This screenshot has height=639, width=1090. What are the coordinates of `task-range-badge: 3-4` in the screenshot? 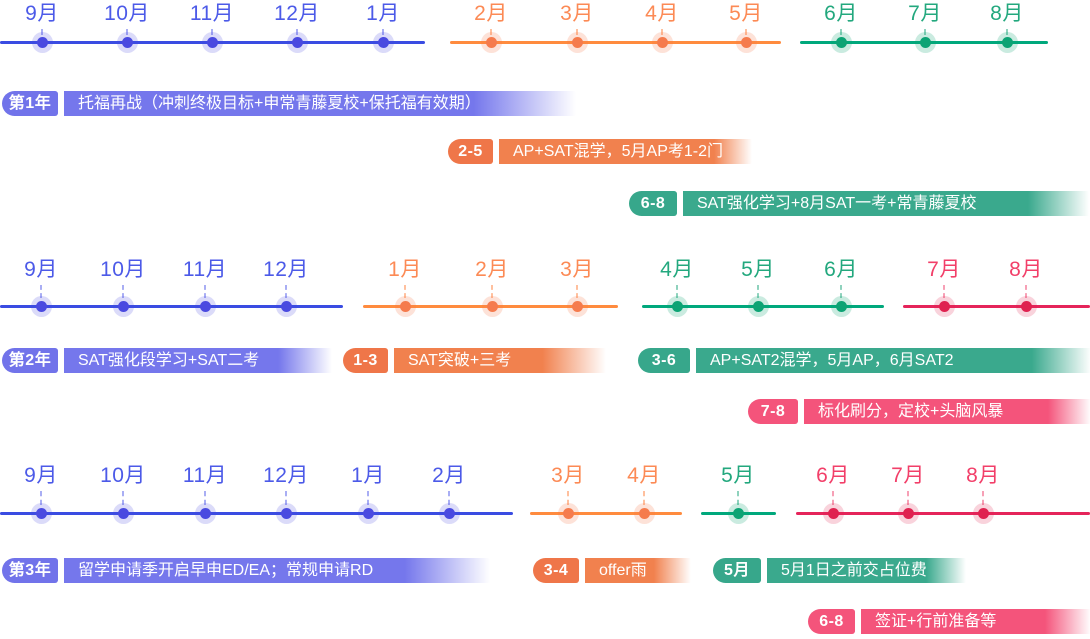 It's located at (556, 570).